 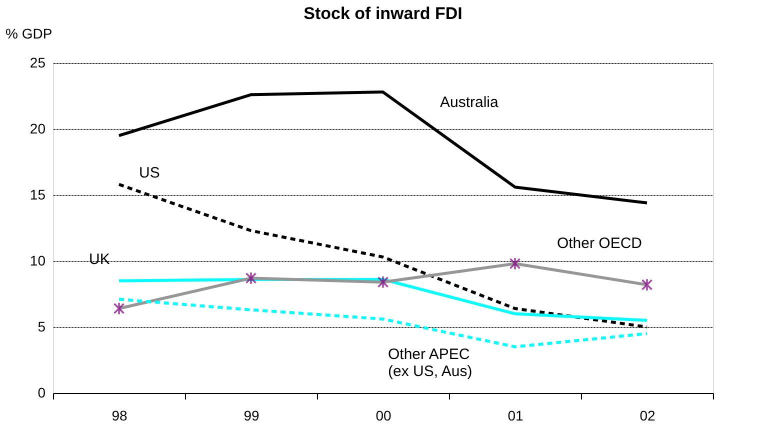 What do you see at coordinates (599, 243) in the screenshot?
I see `series-label: Other OECD` at bounding box center [599, 243].